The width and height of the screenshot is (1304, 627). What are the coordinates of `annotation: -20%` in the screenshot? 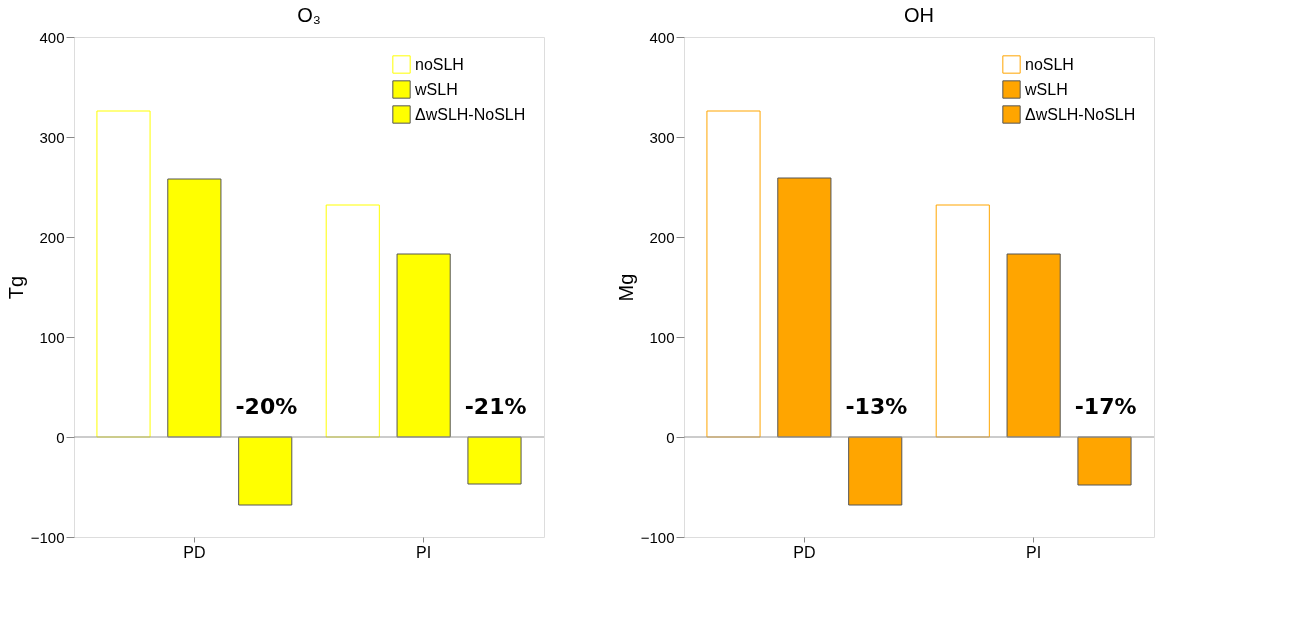 It's located at (266, 406).